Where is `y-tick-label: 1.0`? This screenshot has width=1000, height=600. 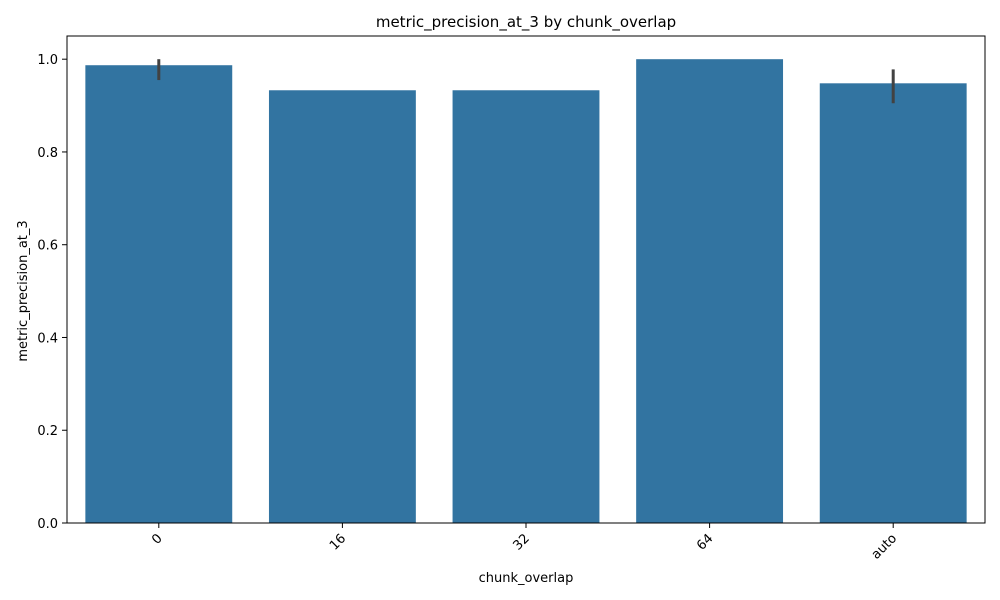
y-tick-label: 1.0 is located at coordinates (47, 60).